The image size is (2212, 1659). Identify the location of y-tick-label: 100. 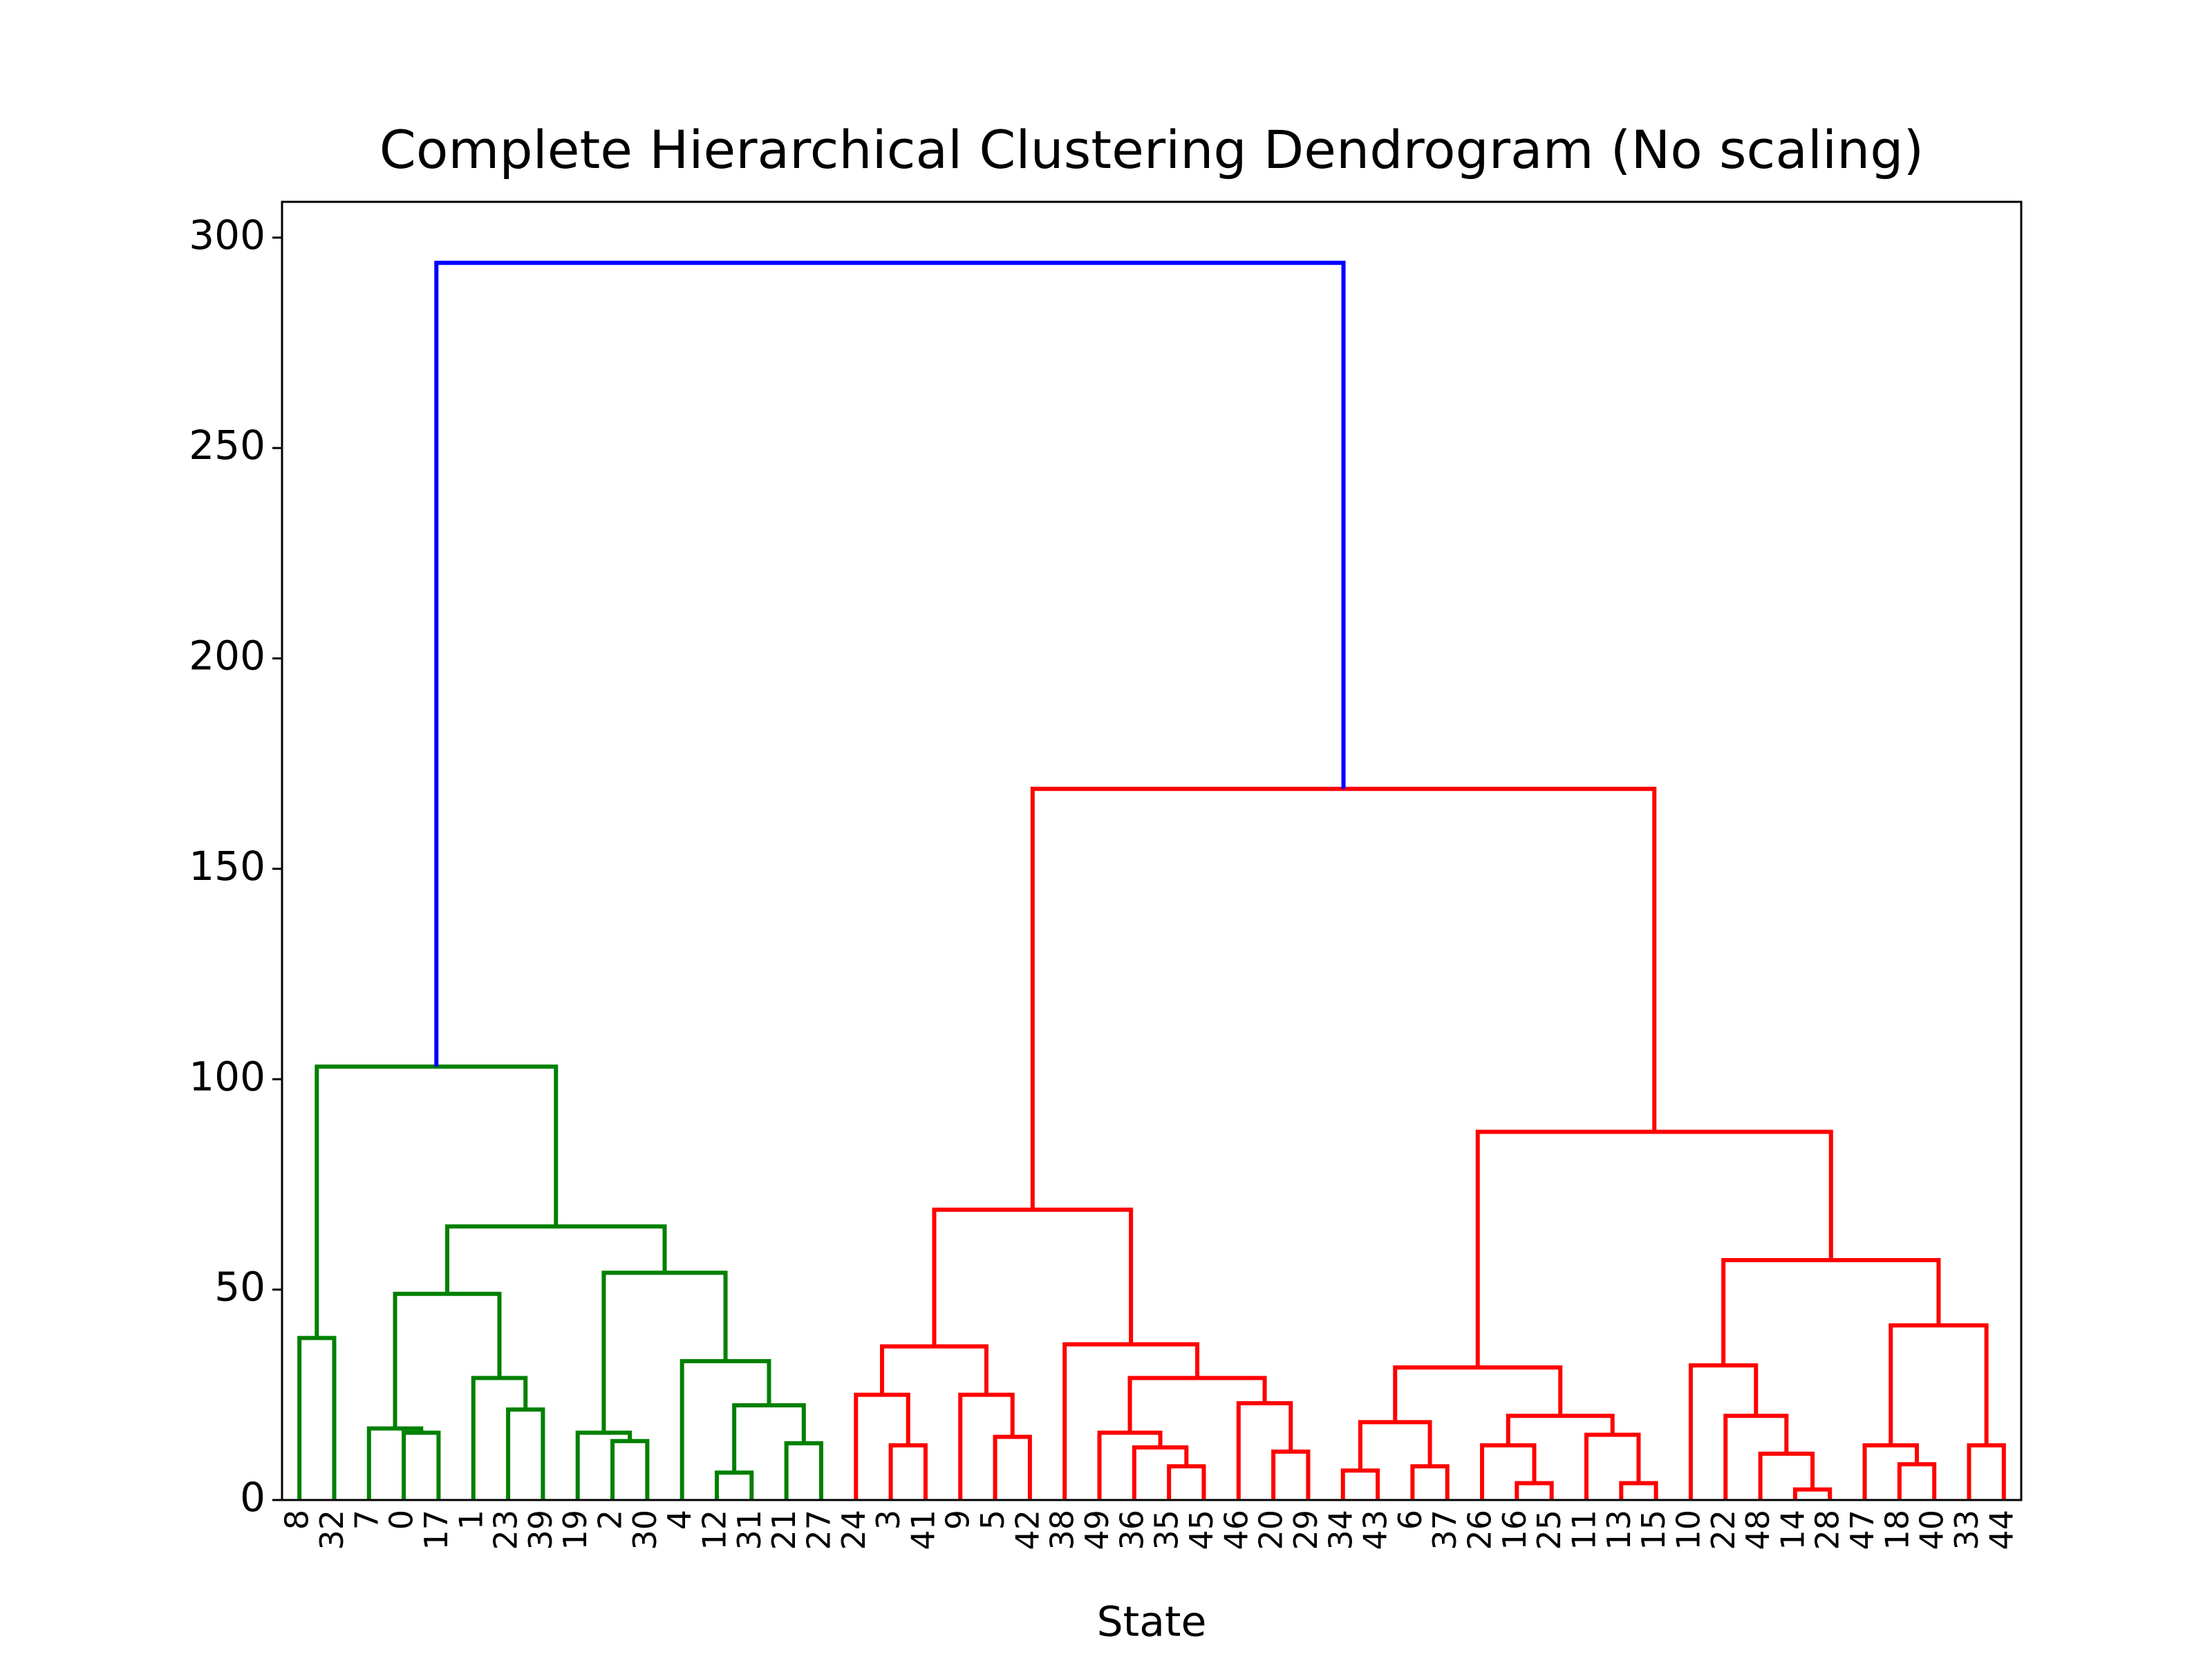
(227, 1076).